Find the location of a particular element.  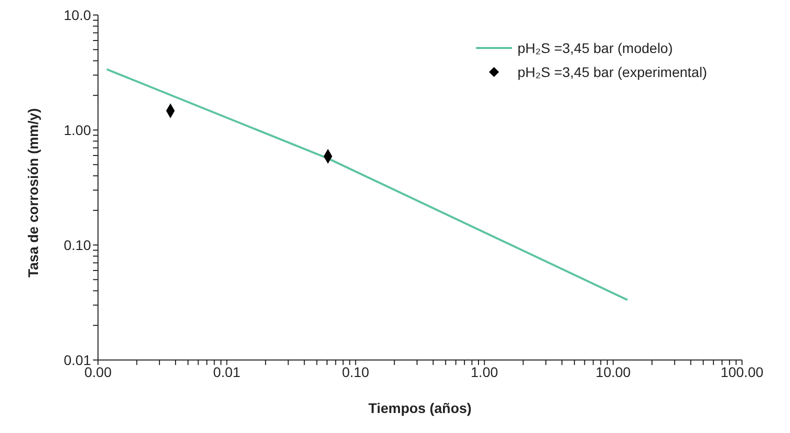

y-axis-title: Tasa de corrosión (mm/y) is located at coordinates (32, 193).